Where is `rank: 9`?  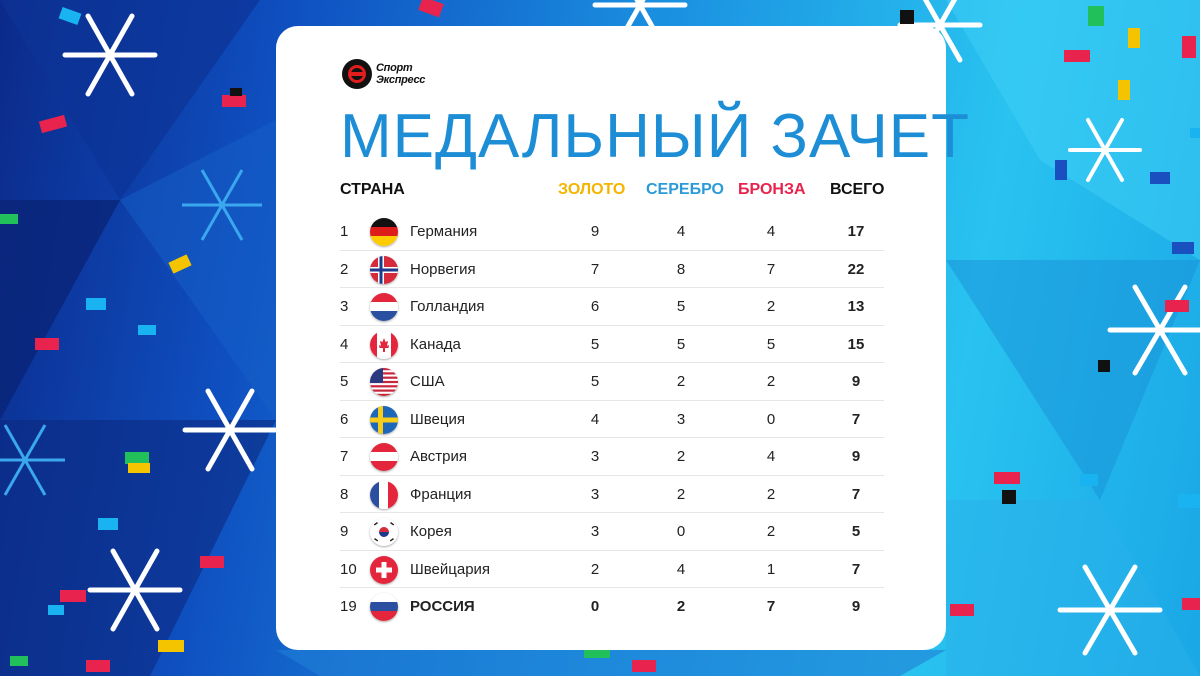
rank: 9 is located at coordinates (344, 531).